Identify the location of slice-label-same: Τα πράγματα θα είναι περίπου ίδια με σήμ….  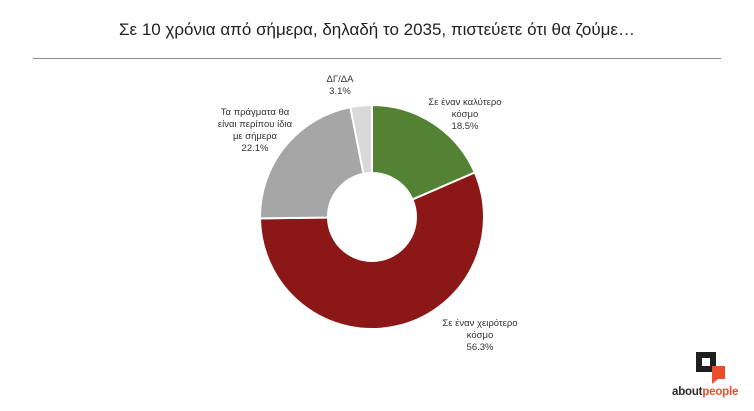
(255, 130).